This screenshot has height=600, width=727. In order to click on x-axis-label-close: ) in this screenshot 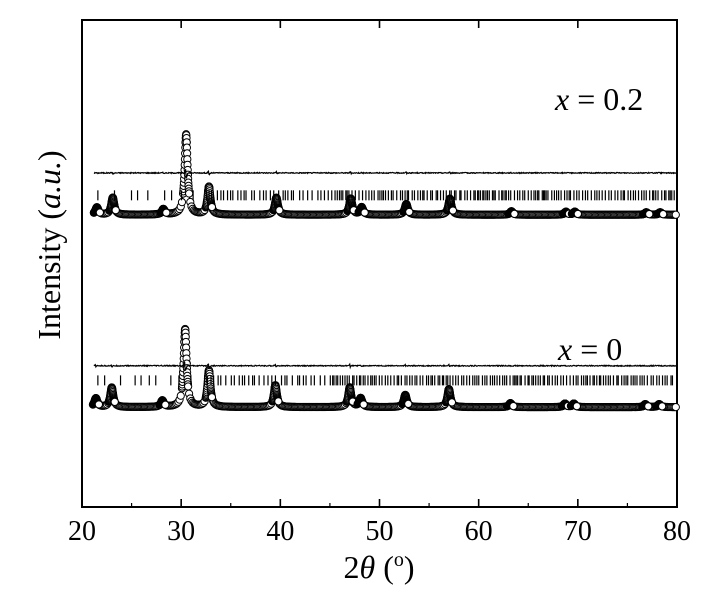, I will do `click(409, 567)`.